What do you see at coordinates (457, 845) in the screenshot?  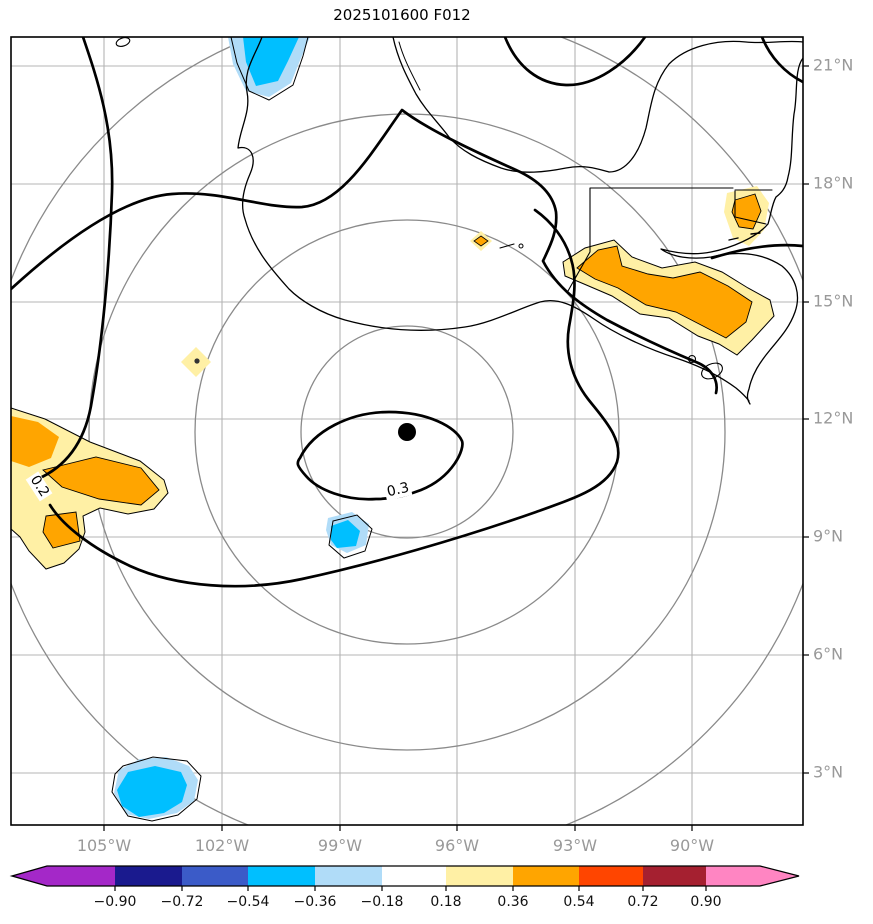 I see `lon-label-96w: 96°W` at bounding box center [457, 845].